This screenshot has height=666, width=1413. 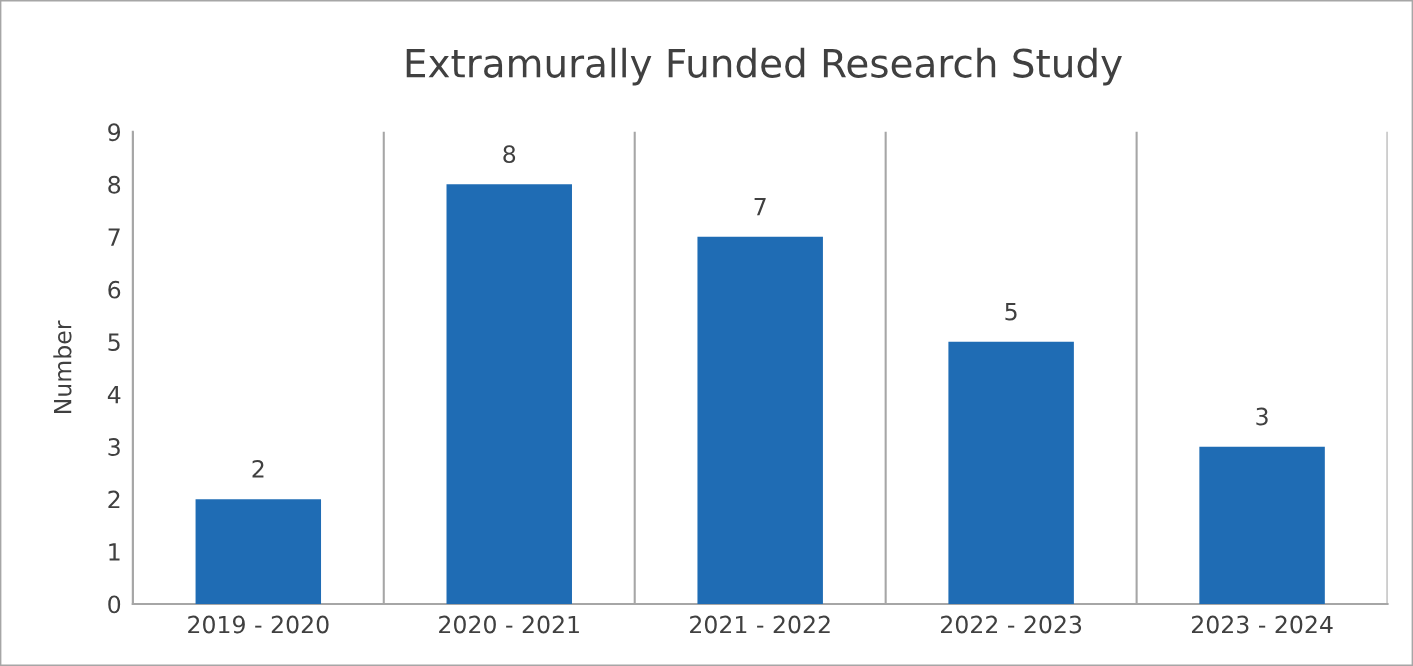 What do you see at coordinates (1011, 624) in the screenshot?
I see `x-tick-label: 2022 - 2023` at bounding box center [1011, 624].